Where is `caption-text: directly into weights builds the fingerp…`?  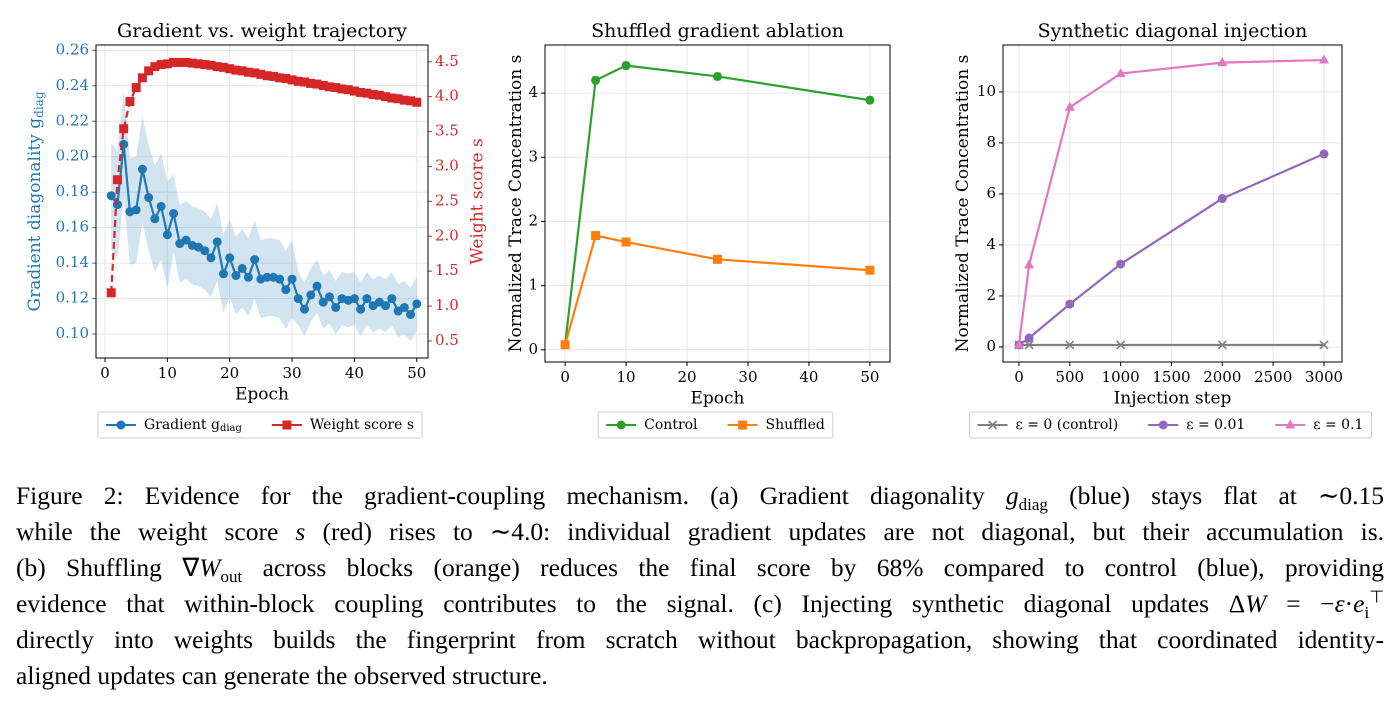 caption-text: directly into weights builds the fingerp… is located at coordinates (700, 639).